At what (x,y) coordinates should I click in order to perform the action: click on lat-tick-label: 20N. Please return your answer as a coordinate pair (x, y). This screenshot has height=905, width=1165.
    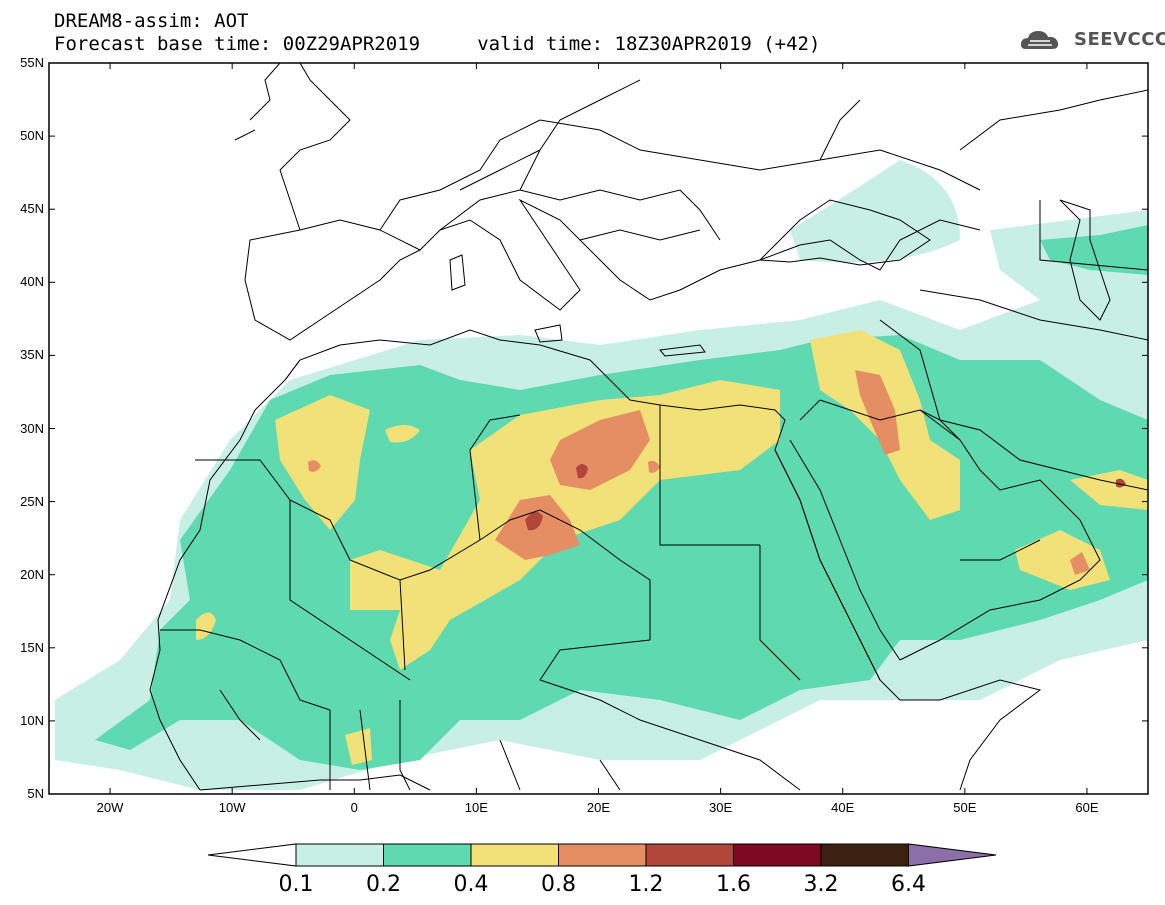
    Looking at the image, I should click on (32, 574).